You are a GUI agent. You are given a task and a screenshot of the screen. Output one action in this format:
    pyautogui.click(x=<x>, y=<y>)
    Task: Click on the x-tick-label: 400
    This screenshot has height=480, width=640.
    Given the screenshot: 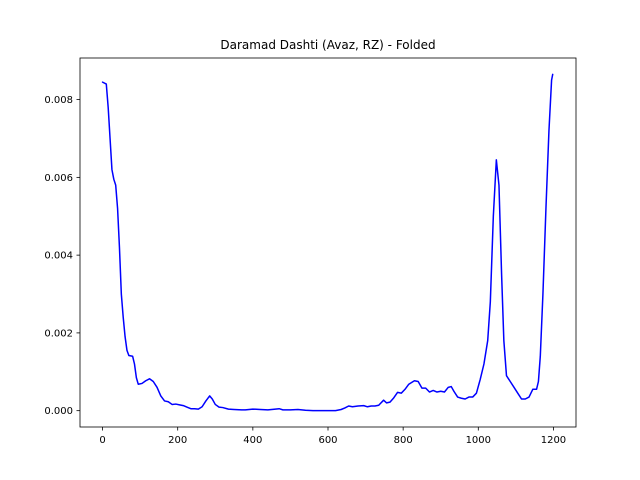 What is the action you would take?
    pyautogui.click(x=252, y=440)
    